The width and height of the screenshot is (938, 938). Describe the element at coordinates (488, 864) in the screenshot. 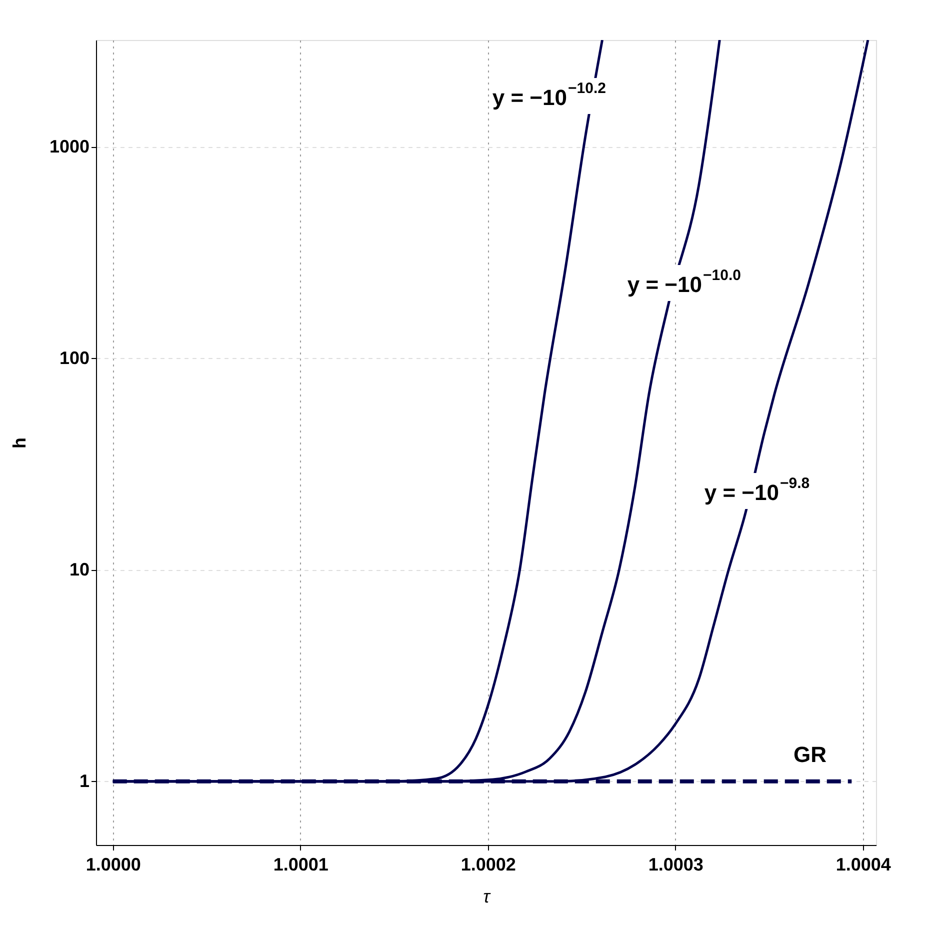

I see `x-tick-label: 1.0002` at that location.